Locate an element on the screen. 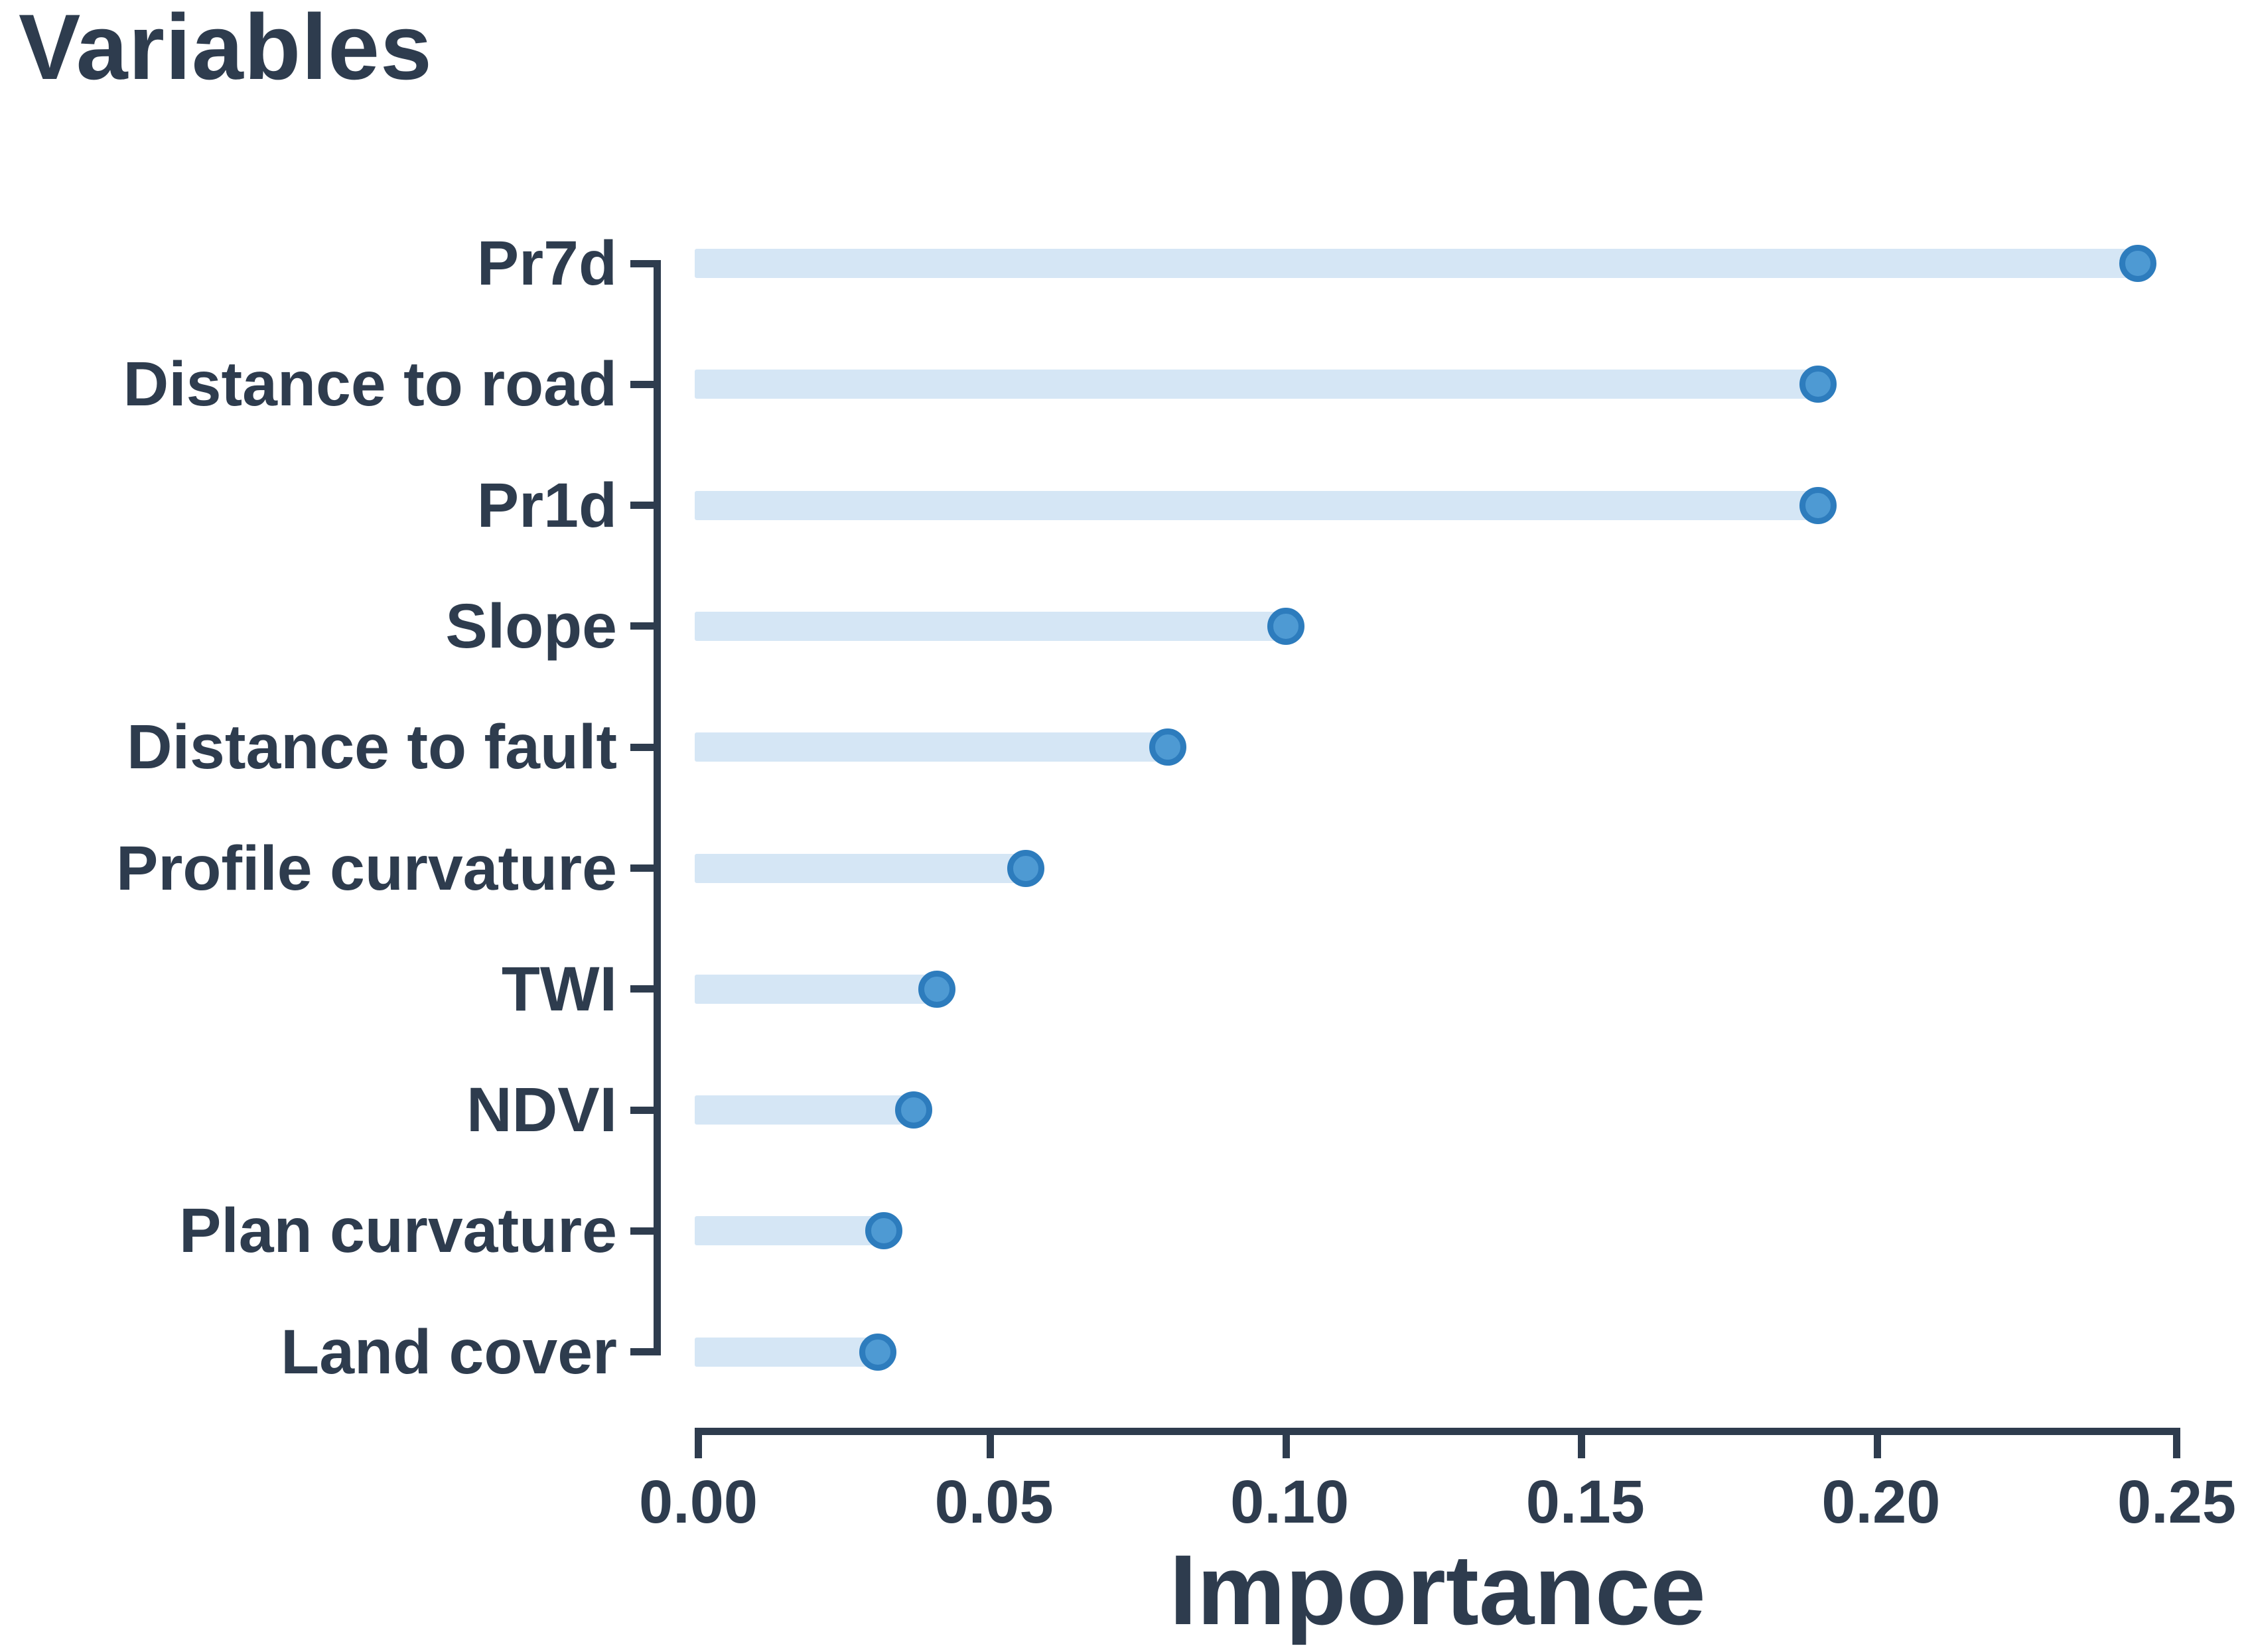 The height and width of the screenshot is (1652, 2246). category-label: Distance to fault is located at coordinates (372, 747).